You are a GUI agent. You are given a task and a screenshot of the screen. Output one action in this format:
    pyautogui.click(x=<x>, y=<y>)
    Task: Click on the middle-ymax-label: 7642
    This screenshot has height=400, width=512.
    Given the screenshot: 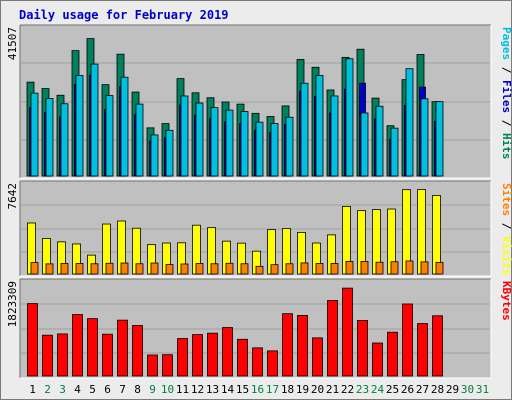 What is the action you would take?
    pyautogui.click(x=12, y=196)
    